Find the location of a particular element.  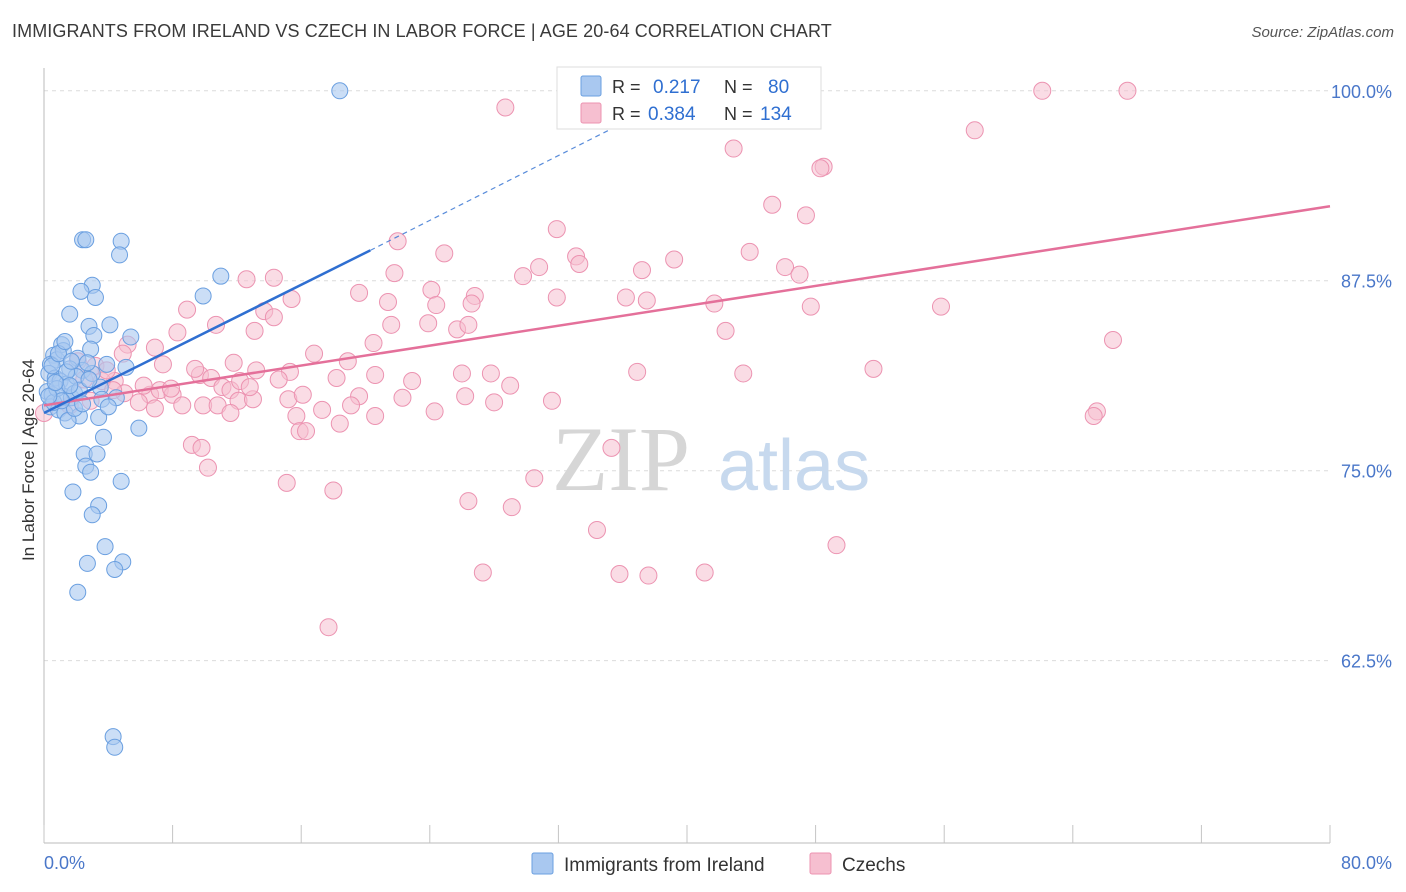

y-tick-labels: 62.5% 75.0% 87.5% 100.0% is located at coordinates (1361, 377).